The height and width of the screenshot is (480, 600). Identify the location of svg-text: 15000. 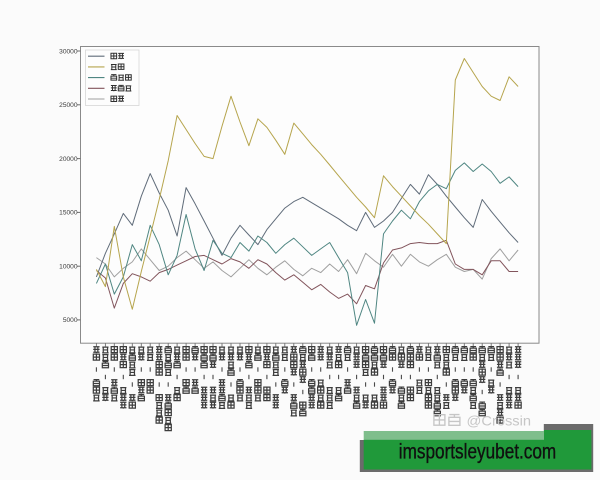
(68, 213).